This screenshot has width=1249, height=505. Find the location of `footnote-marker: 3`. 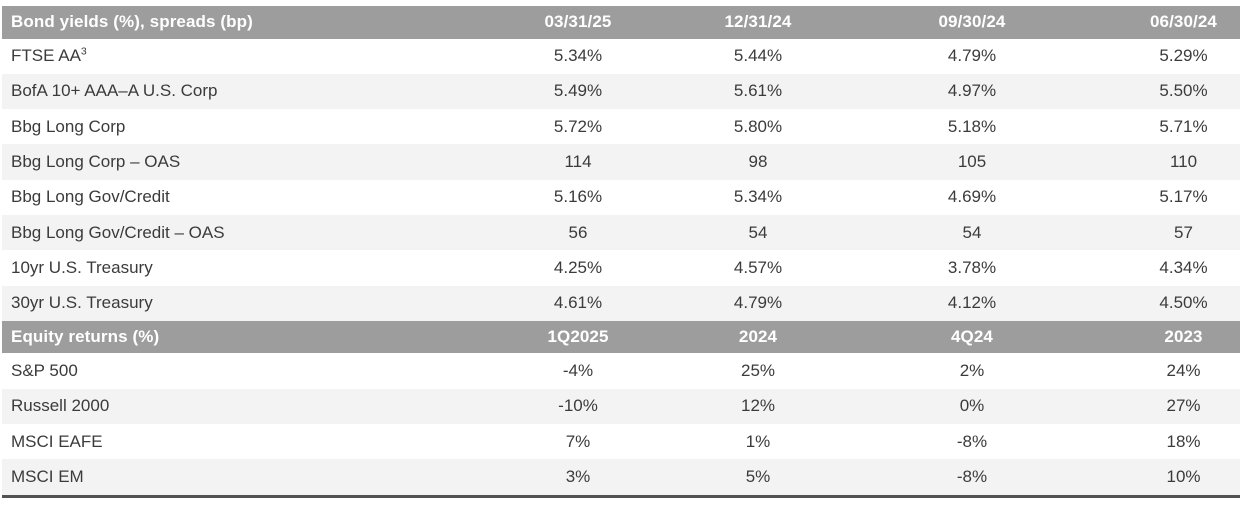

footnote-marker: 3 is located at coordinates (83, 52).